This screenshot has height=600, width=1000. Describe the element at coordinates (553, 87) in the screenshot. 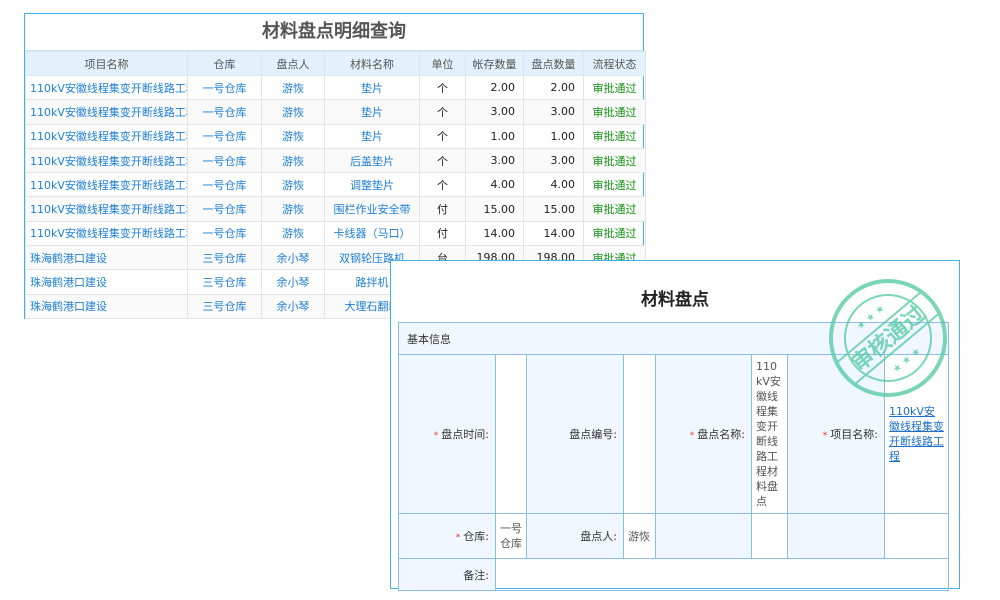

I see `cell-count-qty: 2.00` at that location.